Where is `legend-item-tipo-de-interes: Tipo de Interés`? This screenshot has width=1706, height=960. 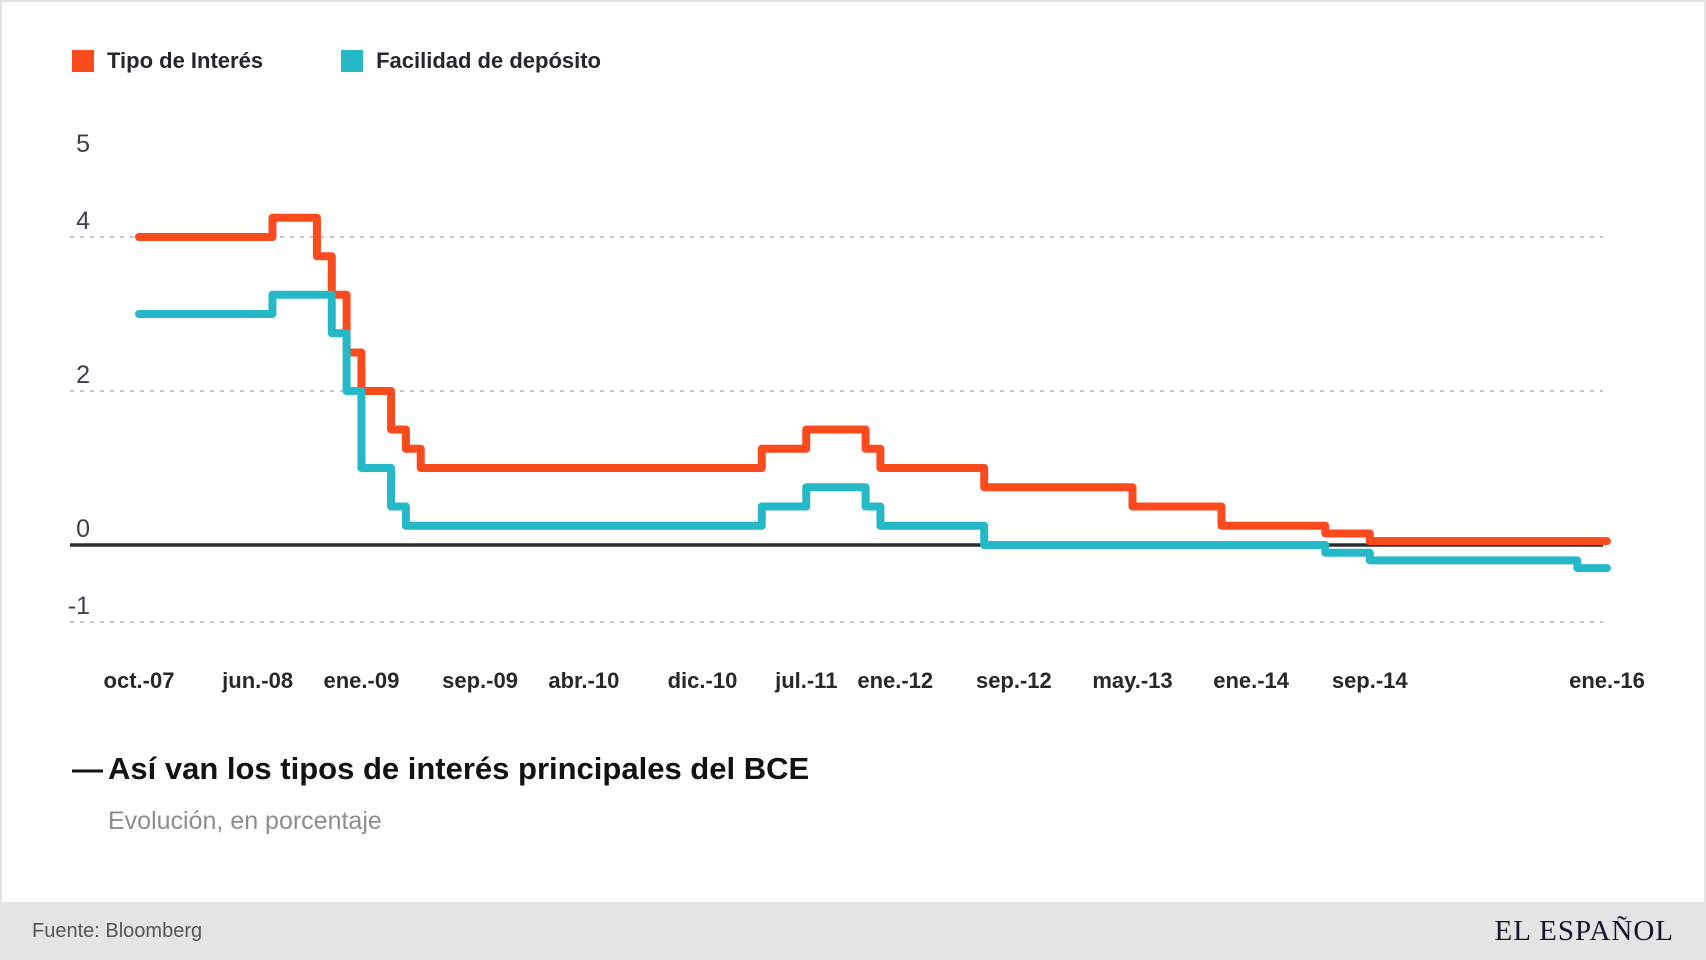
legend-item-tipo-de-interes: Tipo de Interés is located at coordinates (167, 61).